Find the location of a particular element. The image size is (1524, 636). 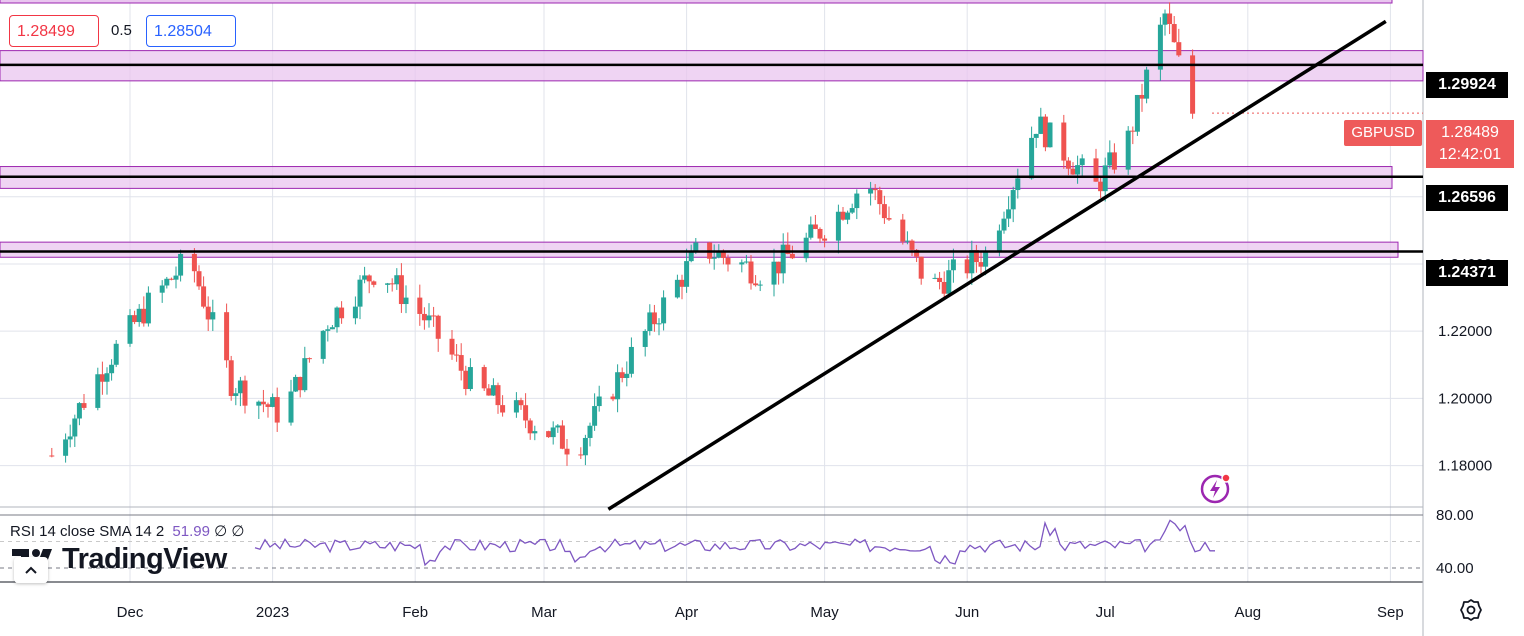

brand-name: TradingView is located at coordinates (144, 558).